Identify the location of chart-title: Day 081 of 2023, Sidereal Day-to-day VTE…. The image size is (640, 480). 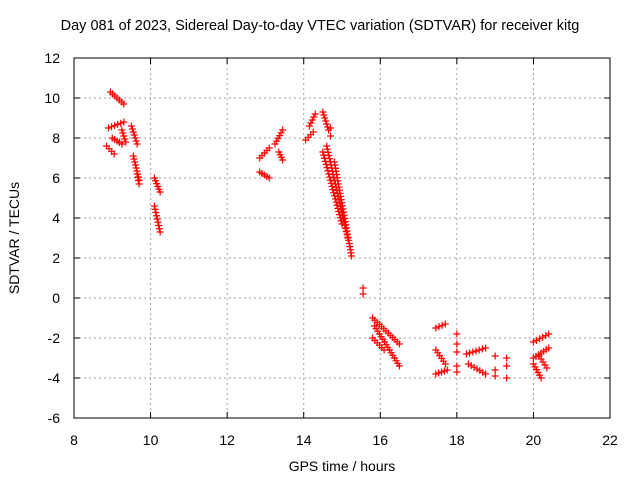
(320, 26).